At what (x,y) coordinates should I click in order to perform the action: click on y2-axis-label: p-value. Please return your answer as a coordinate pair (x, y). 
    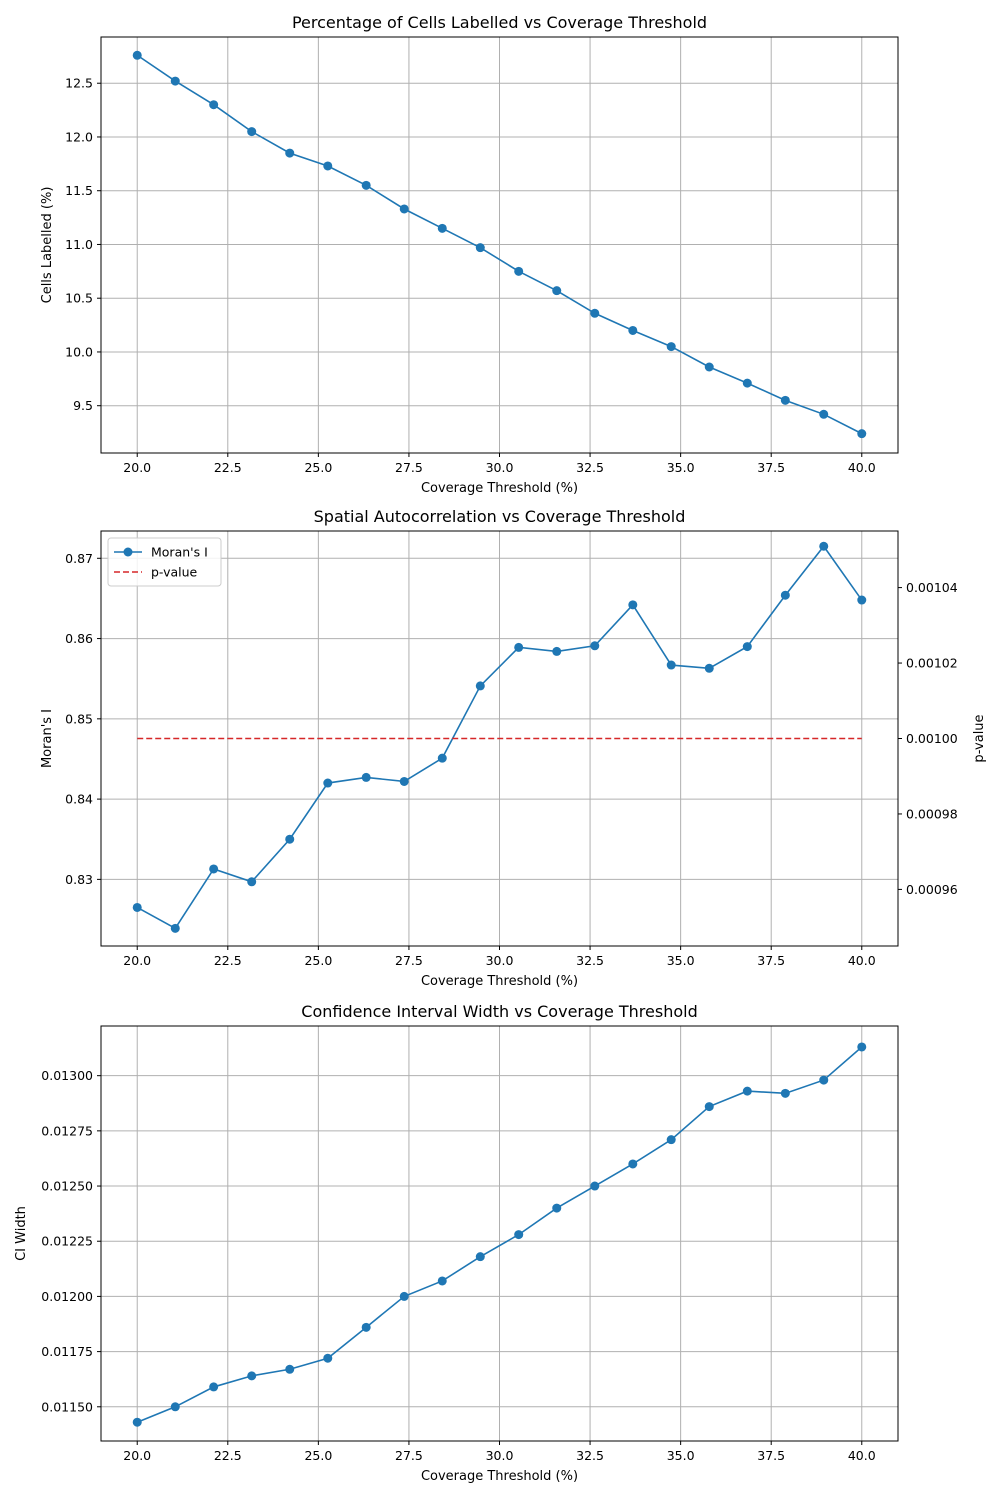
    Looking at the image, I should click on (979, 738).